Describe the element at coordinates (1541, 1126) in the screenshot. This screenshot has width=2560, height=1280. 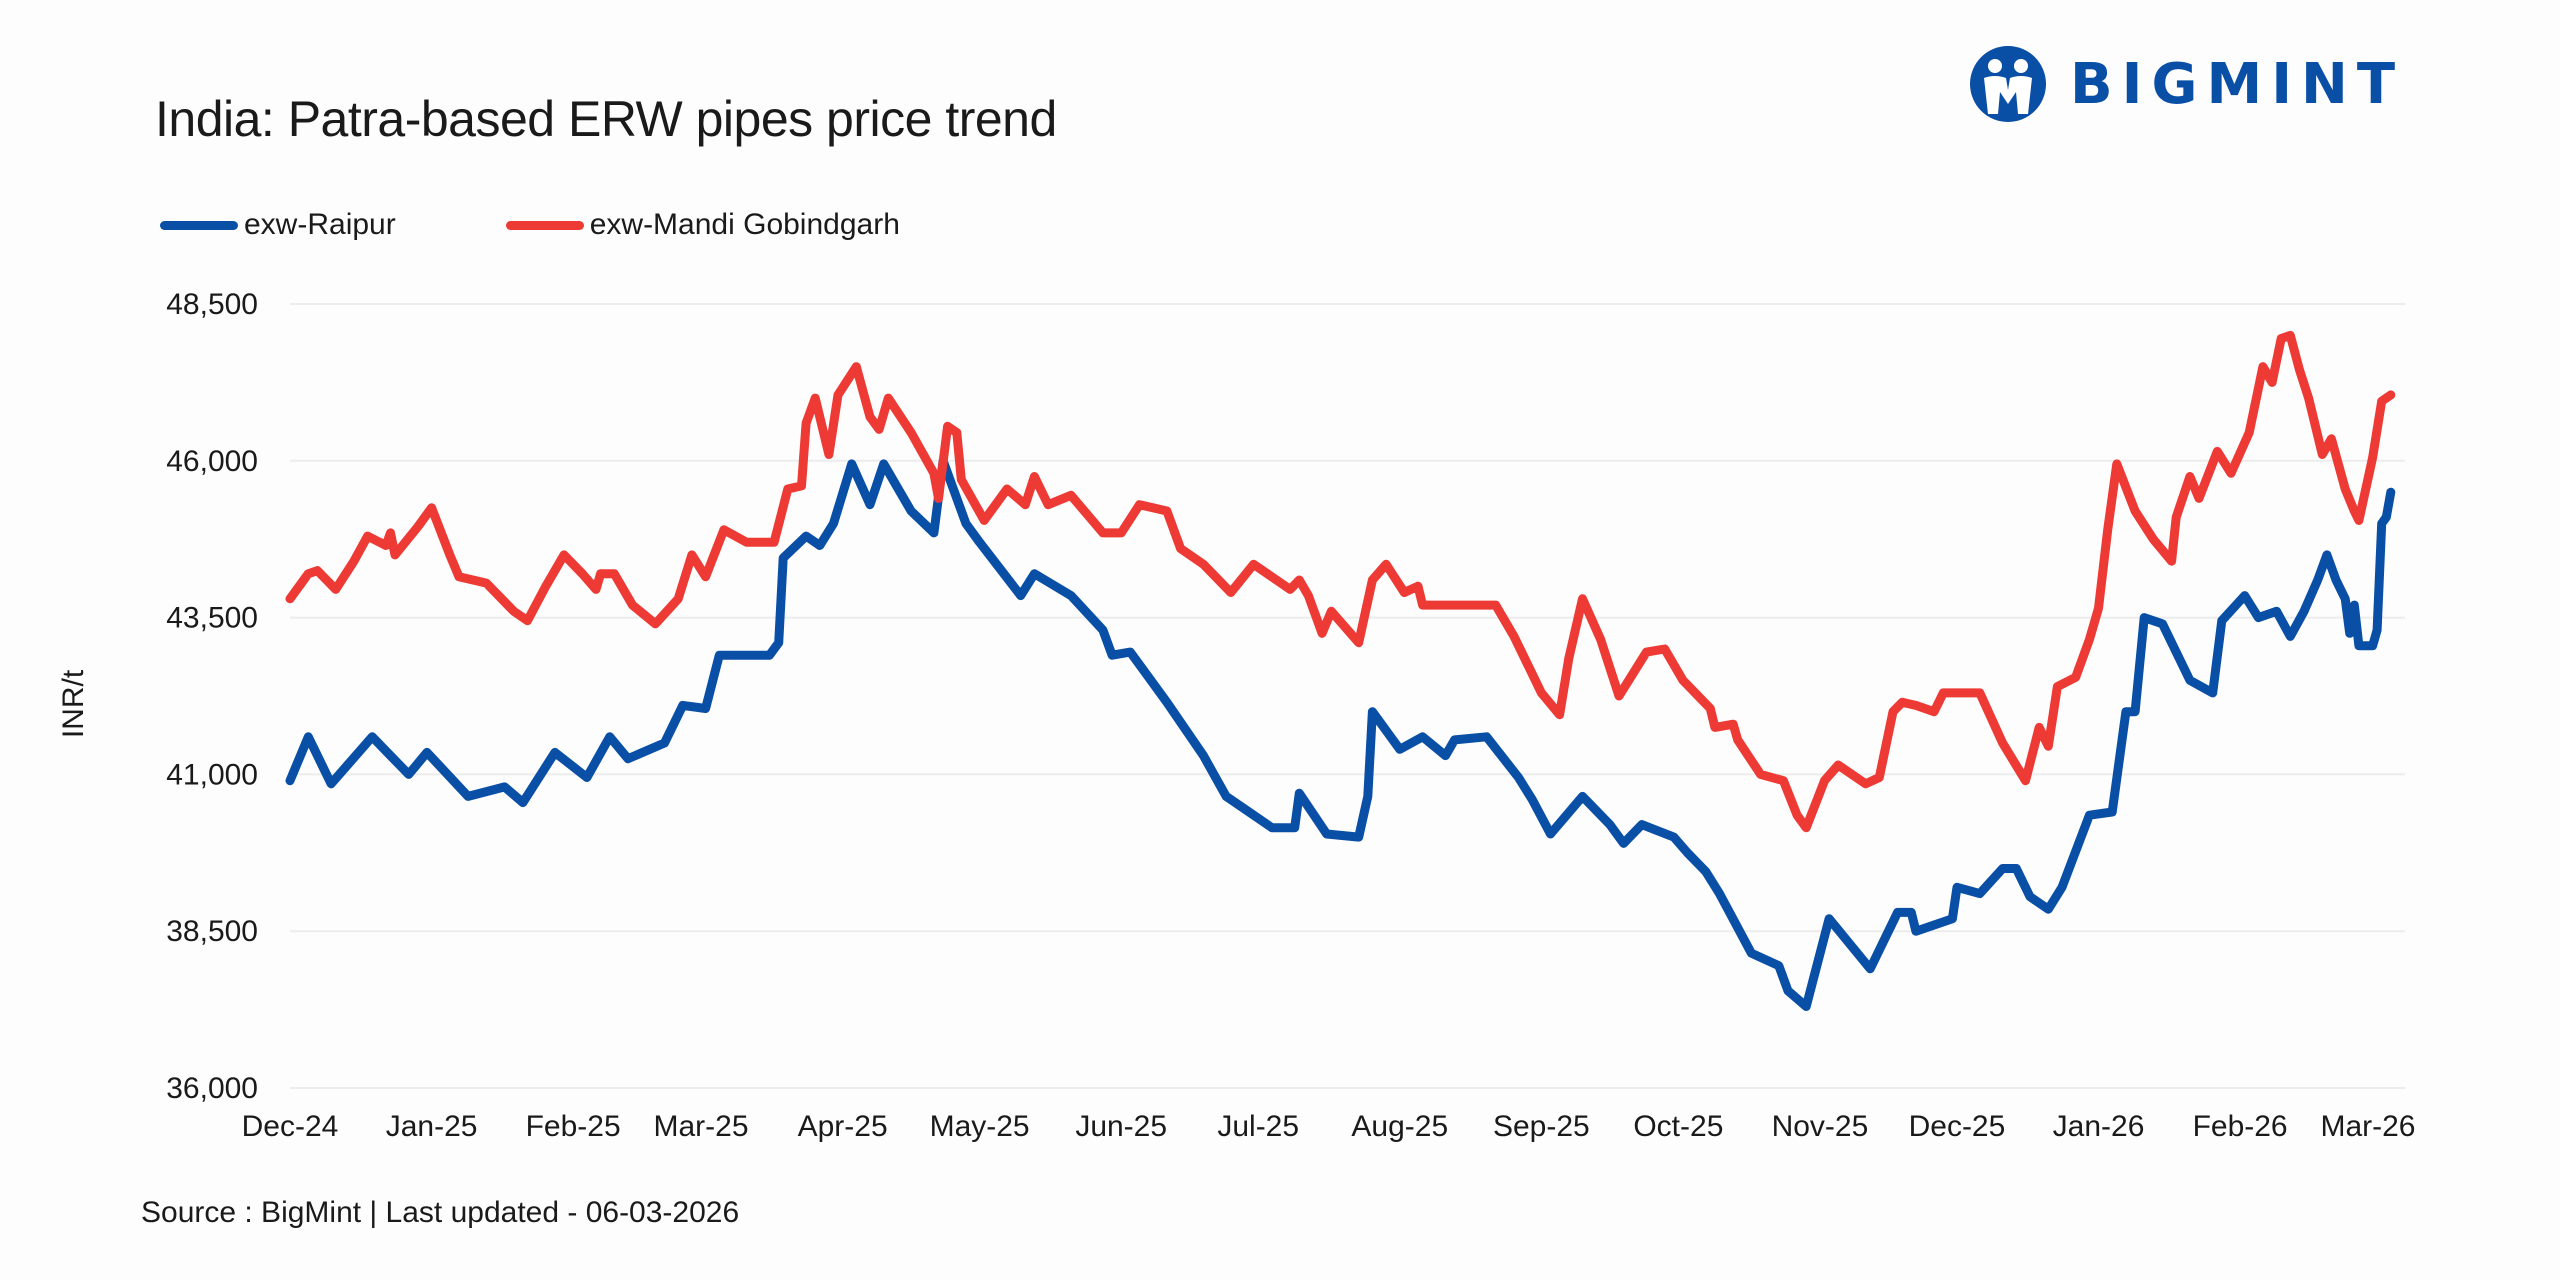
I see `x-tick-label: Sep-25` at that location.